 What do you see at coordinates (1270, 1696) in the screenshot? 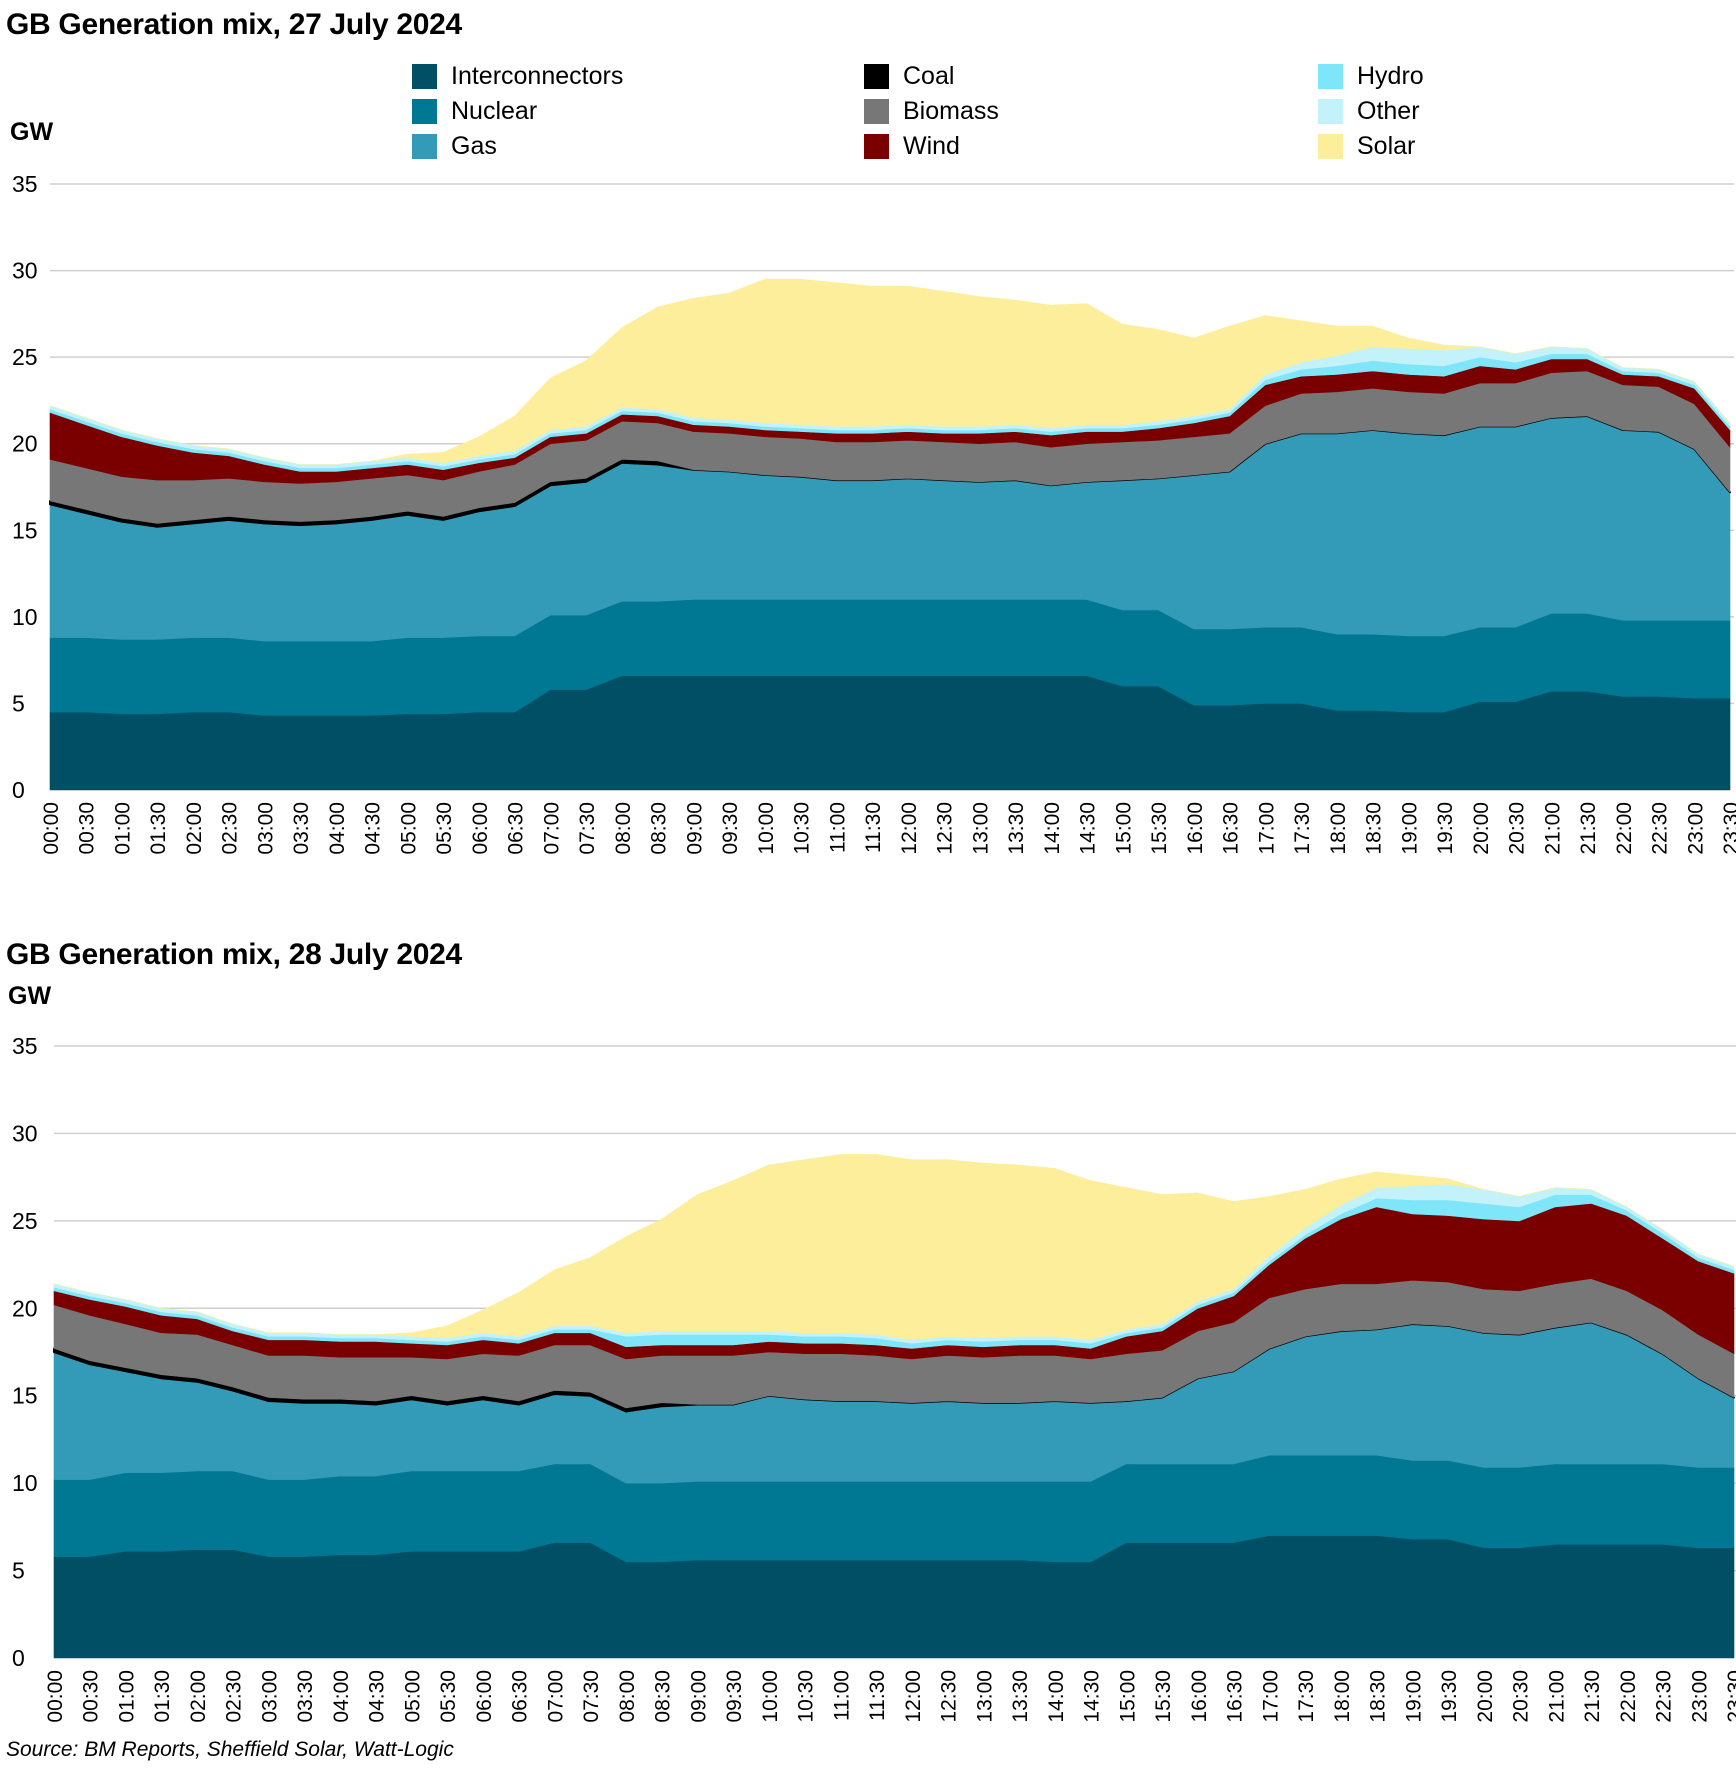
I see `x-tick-label: 17:00` at bounding box center [1270, 1696].